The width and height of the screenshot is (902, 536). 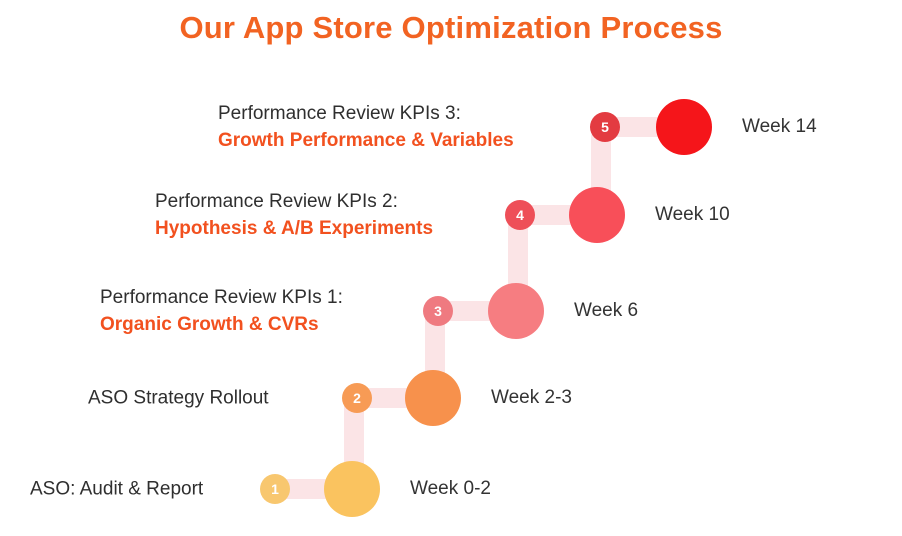 What do you see at coordinates (221, 297) in the screenshot?
I see `step-label-line1: Performance Review KPIs 1:` at bounding box center [221, 297].